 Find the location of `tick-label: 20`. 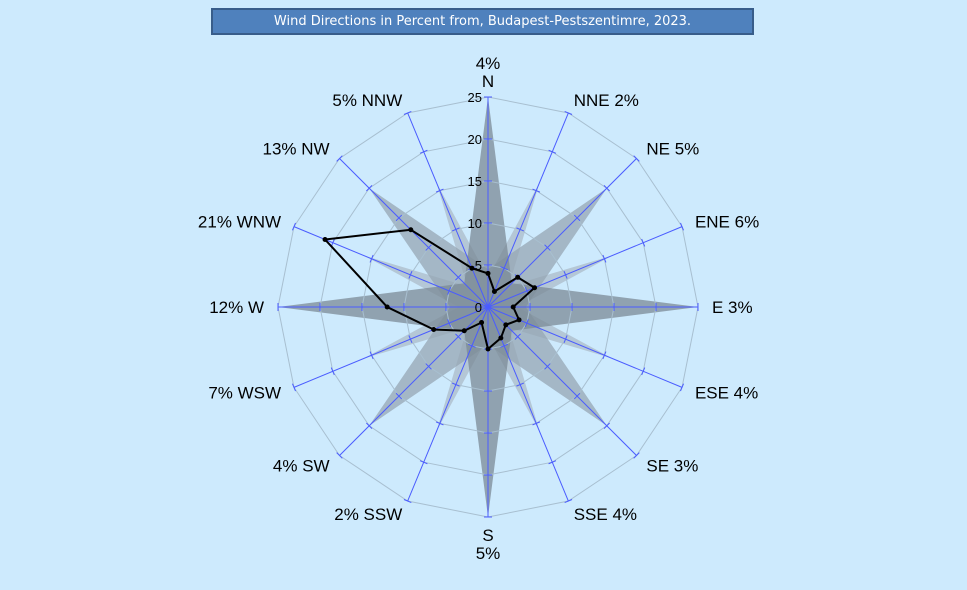

tick-label: 20 is located at coordinates (475, 139).